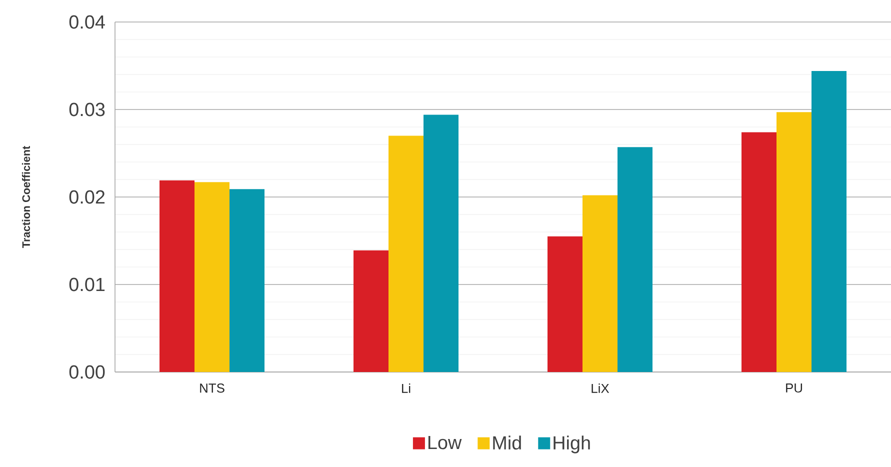  Describe the element at coordinates (601, 388) in the screenshot. I see `x-tick-label: LiX` at that location.